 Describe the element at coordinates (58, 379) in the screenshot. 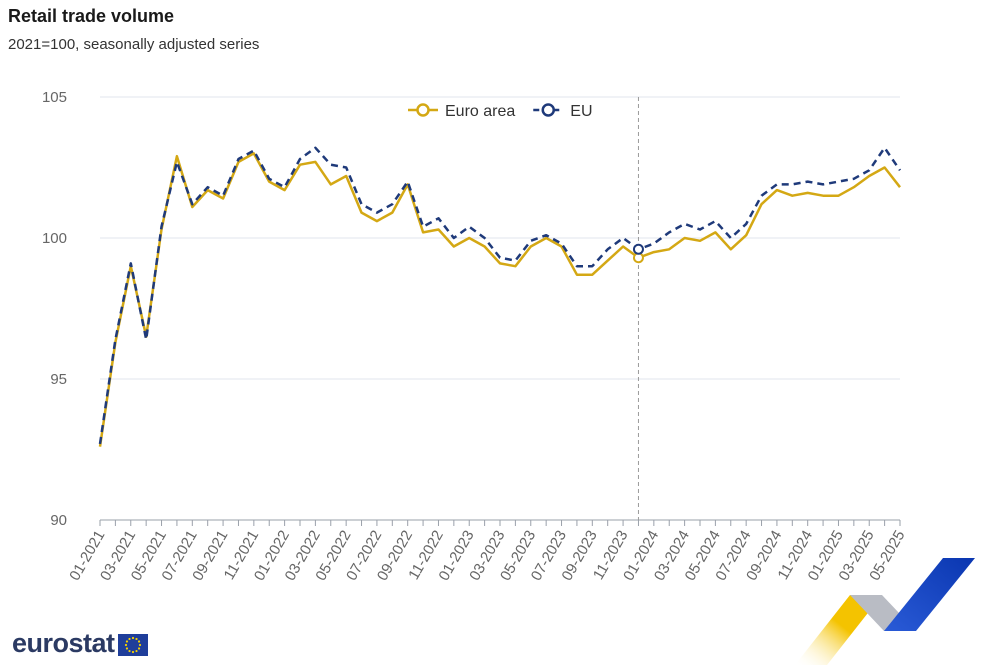

I see `y-tick-label: 95` at that location.